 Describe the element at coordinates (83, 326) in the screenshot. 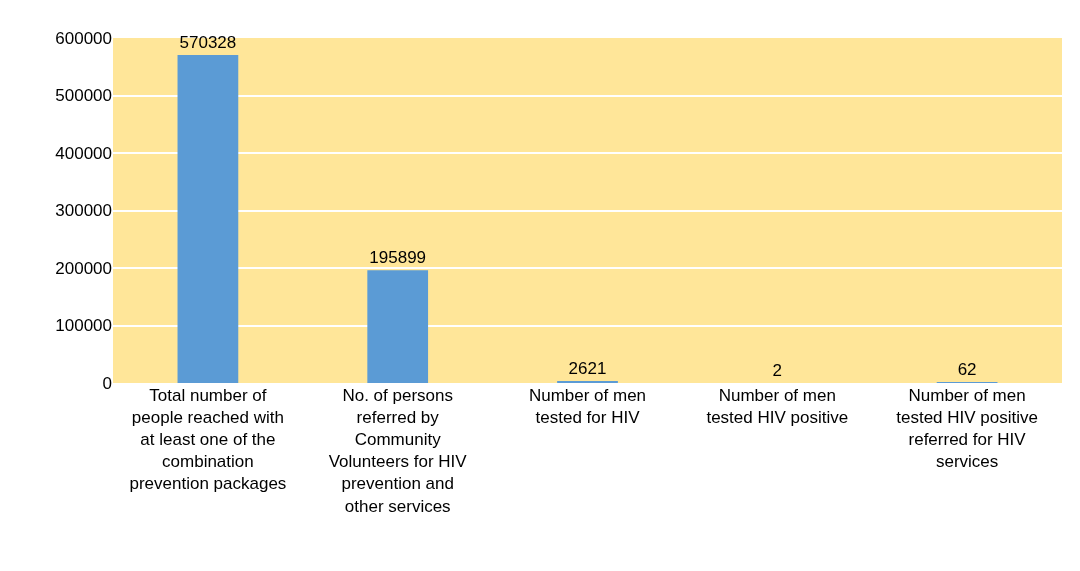

I see `y-tick-label: 100000` at that location.